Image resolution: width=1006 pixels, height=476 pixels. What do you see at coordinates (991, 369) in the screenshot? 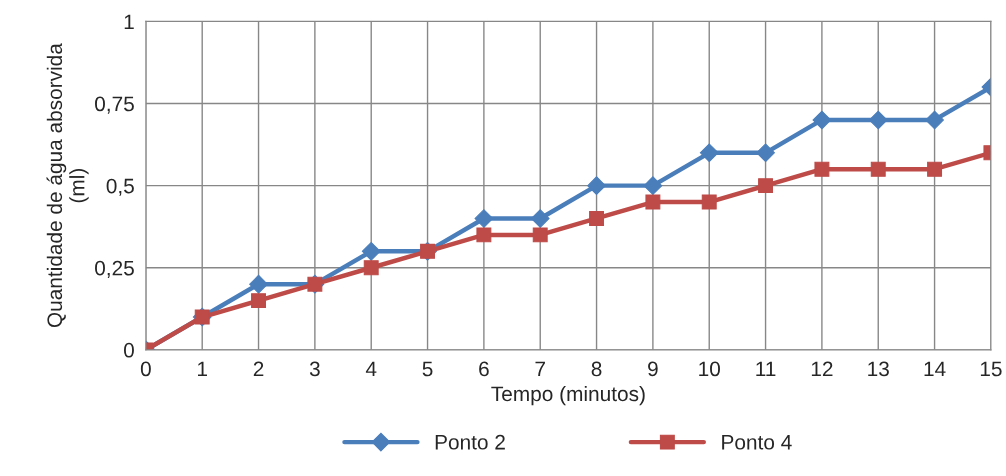
I see `x-tick-label: 15` at bounding box center [991, 369].